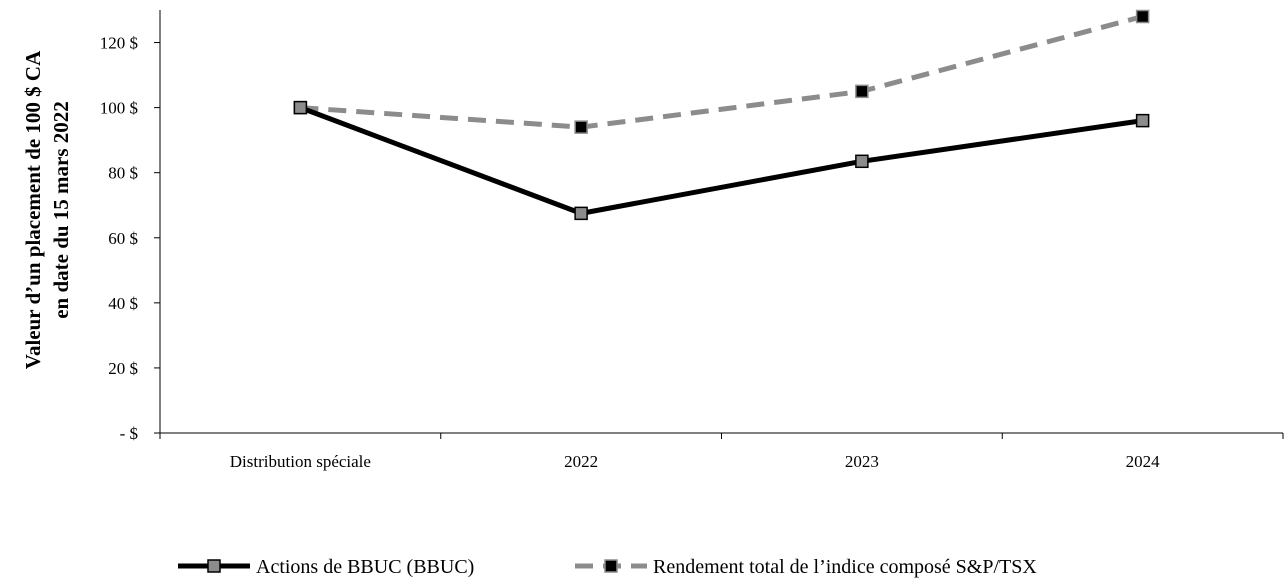 The image size is (1286, 582). Describe the element at coordinates (123, 368) in the screenshot. I see `y-tick-label: 20 $` at that location.